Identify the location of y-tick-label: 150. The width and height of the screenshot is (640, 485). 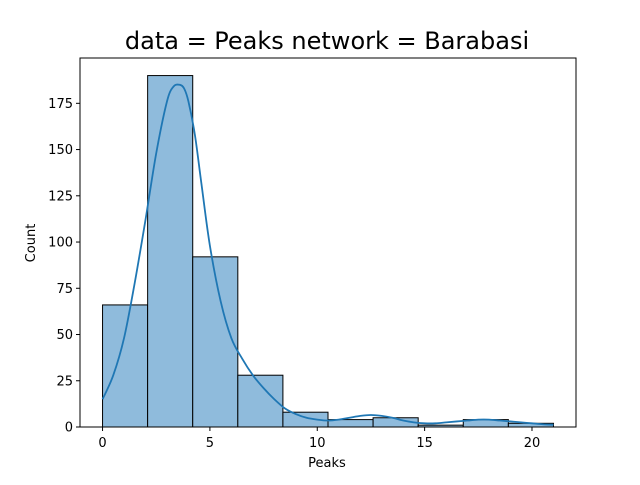
(60, 150).